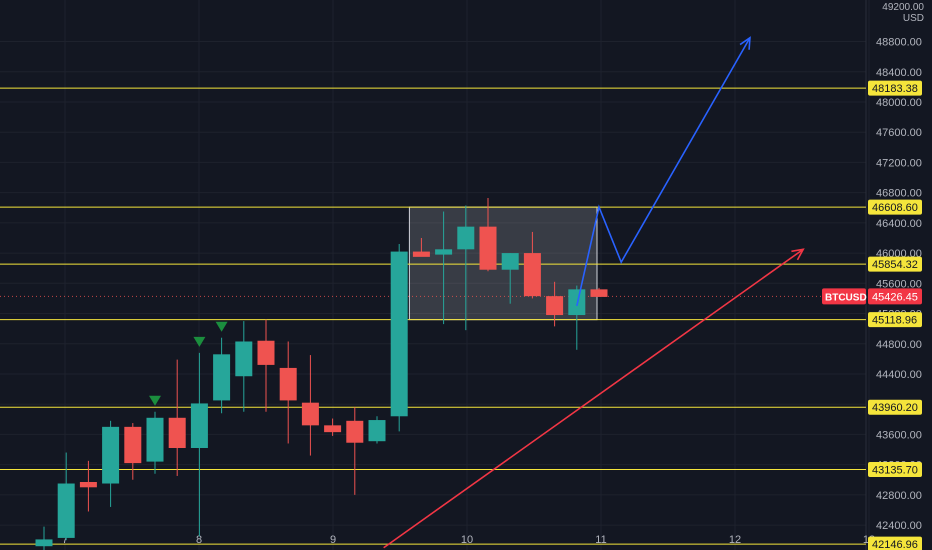 This screenshot has height=550, width=932. I want to click on price-axis-tick-label: 47200.00, so click(899, 163).